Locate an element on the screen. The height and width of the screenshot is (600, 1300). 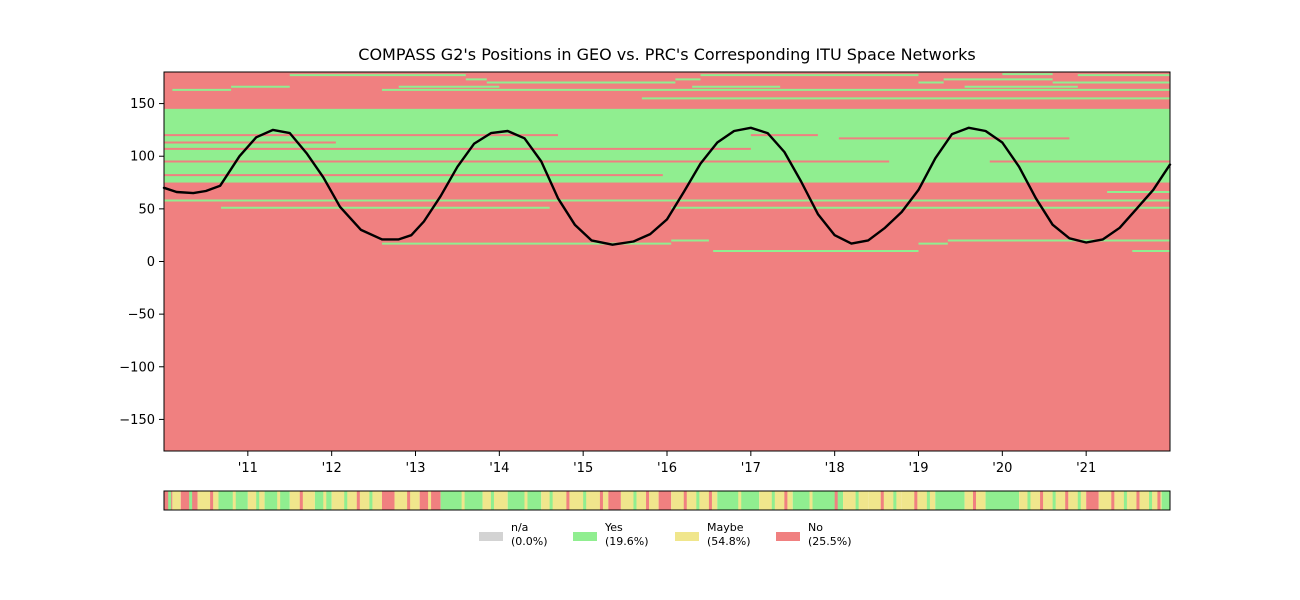
legend-entry: Maybe(54.8%) is located at coordinates (713, 534).